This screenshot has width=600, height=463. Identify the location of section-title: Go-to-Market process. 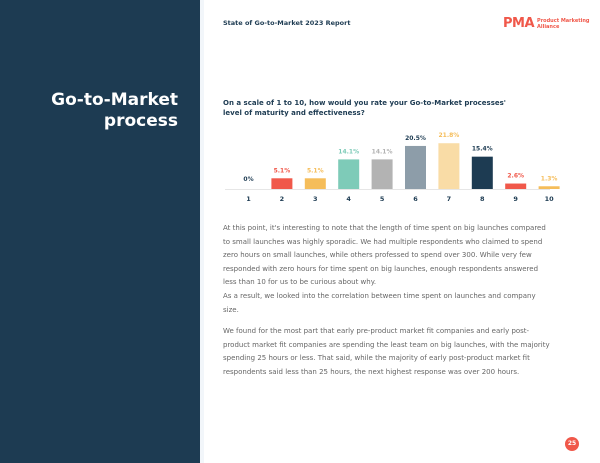
(114, 111).